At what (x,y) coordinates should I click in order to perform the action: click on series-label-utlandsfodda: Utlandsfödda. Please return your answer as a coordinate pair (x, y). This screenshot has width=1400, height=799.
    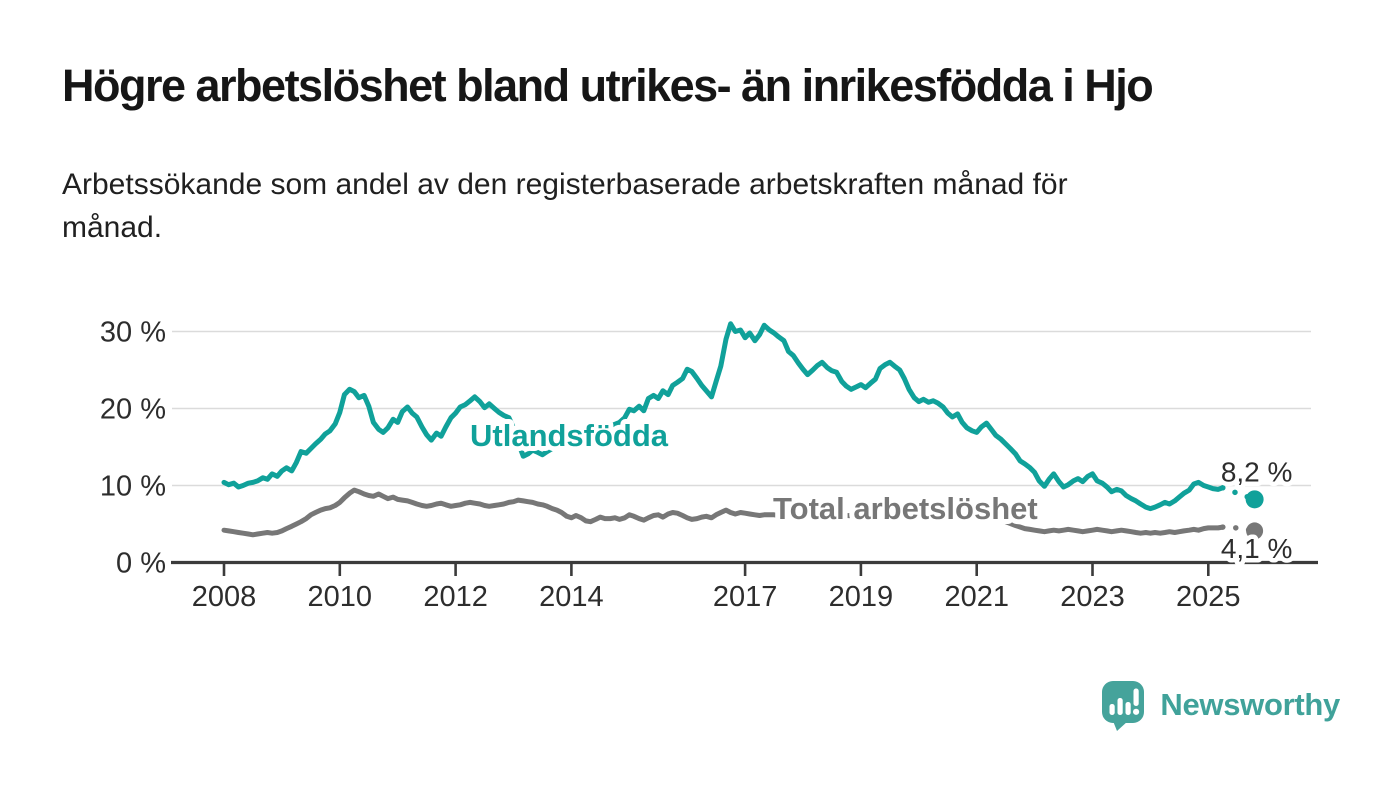
    Looking at the image, I should click on (569, 435).